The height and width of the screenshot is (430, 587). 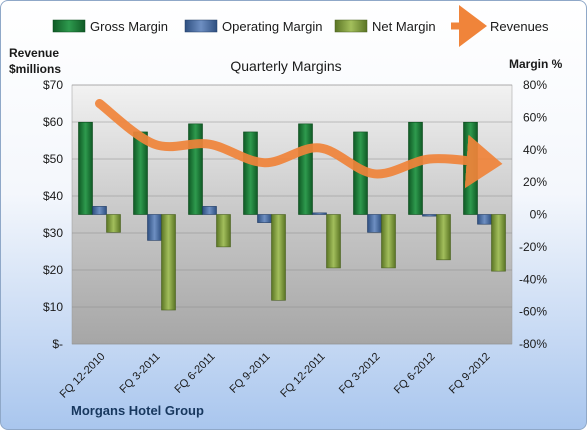 What do you see at coordinates (272, 26) in the screenshot?
I see `legend-label-operating: Operating Margin` at bounding box center [272, 26].